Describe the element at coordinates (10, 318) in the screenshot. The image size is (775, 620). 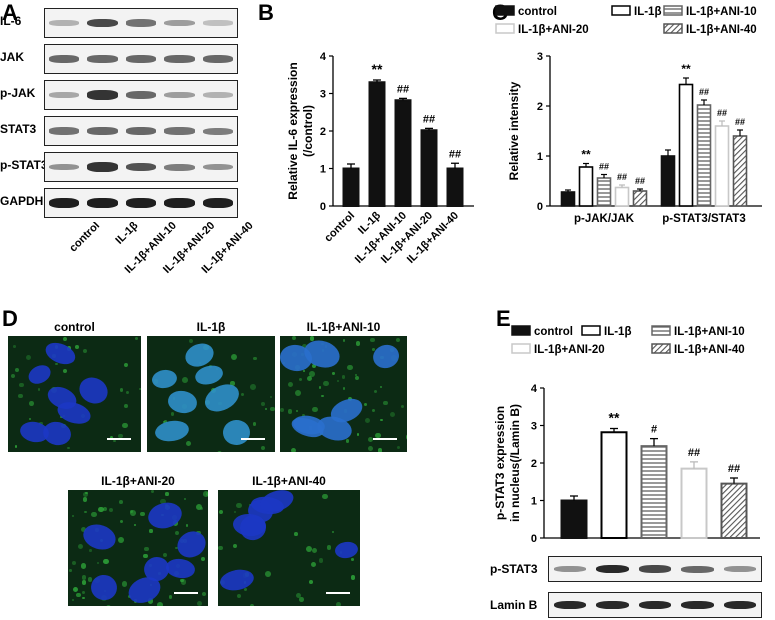
I see `panel-d-label: D` at that location.